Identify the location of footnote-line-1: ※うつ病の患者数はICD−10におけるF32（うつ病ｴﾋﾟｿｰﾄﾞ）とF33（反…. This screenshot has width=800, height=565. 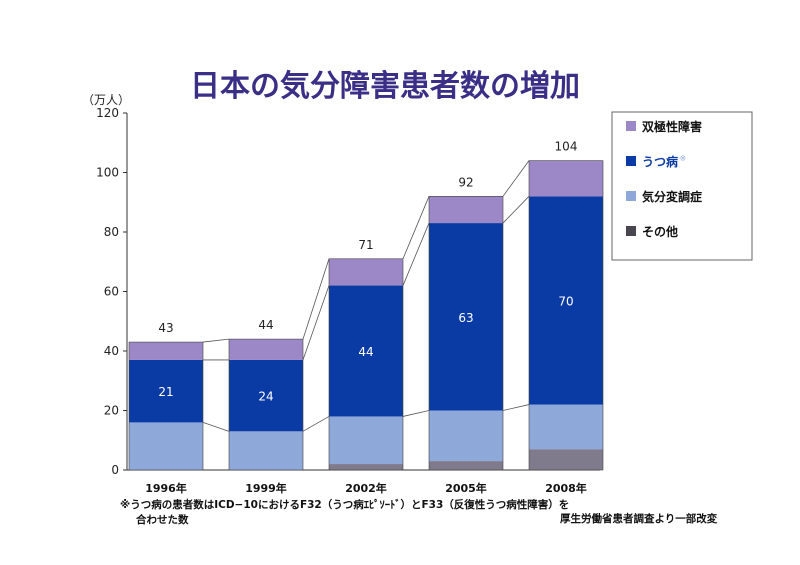
(345, 505).